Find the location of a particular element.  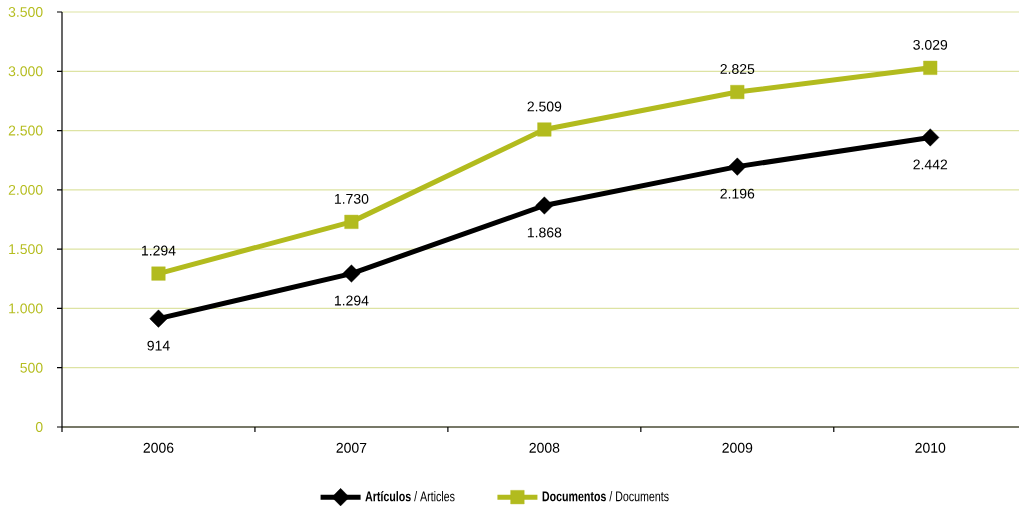

data-label: 2.825 is located at coordinates (737, 69).